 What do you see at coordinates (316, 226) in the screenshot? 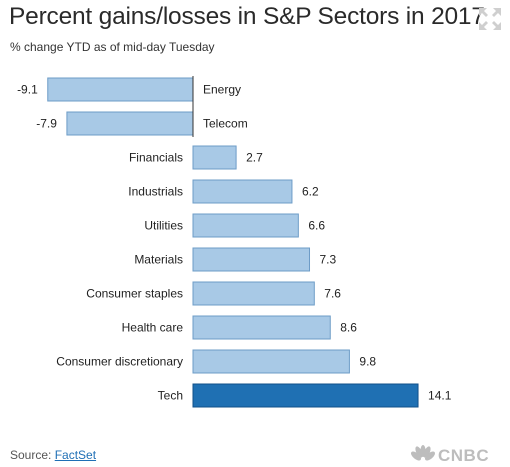
I see `value-label: 6.6` at bounding box center [316, 226].